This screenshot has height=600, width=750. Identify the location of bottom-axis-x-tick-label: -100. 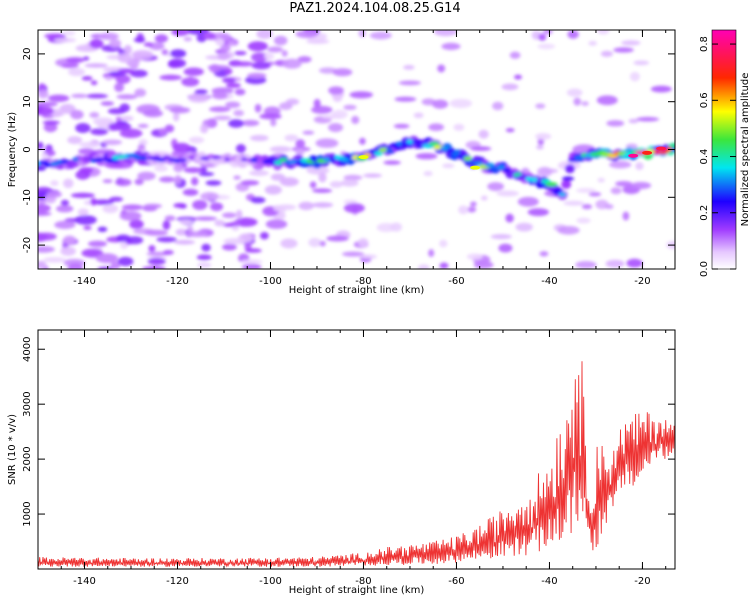
(270, 581).